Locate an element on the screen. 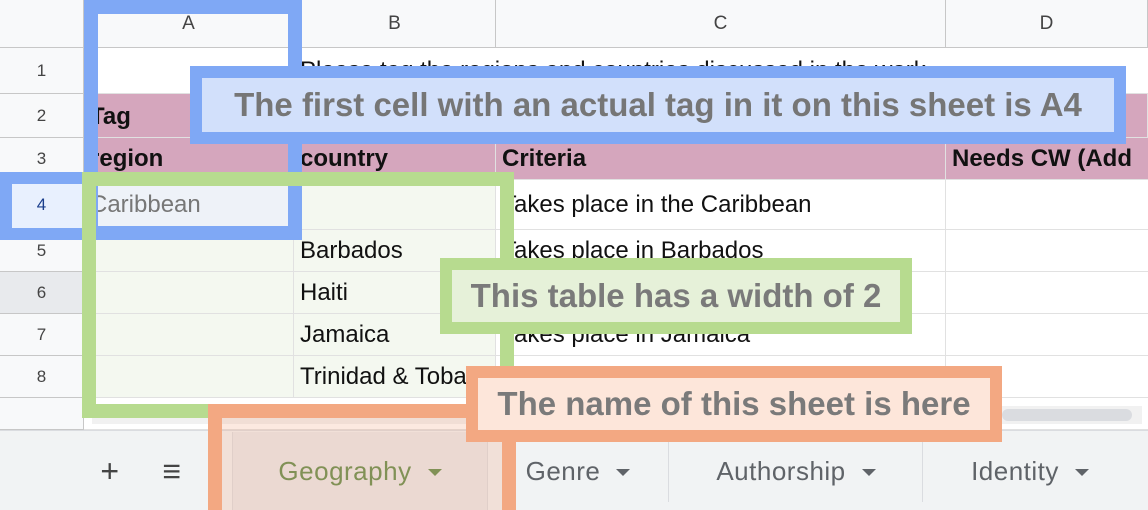  tab-authorship-label: Authorship is located at coordinates (781, 470).